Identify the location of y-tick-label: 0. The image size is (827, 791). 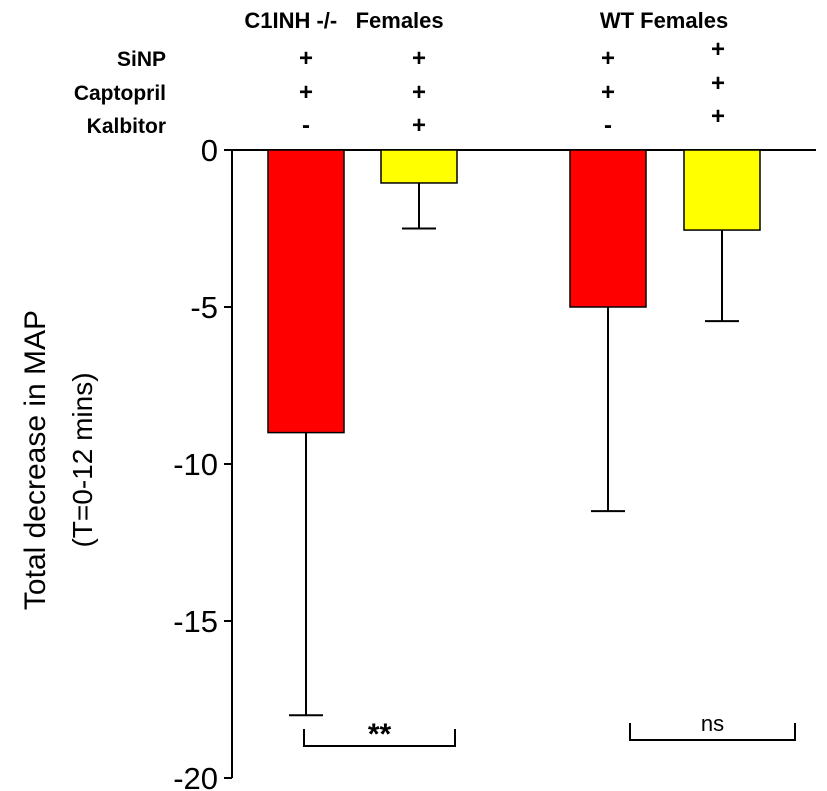
(209, 150).